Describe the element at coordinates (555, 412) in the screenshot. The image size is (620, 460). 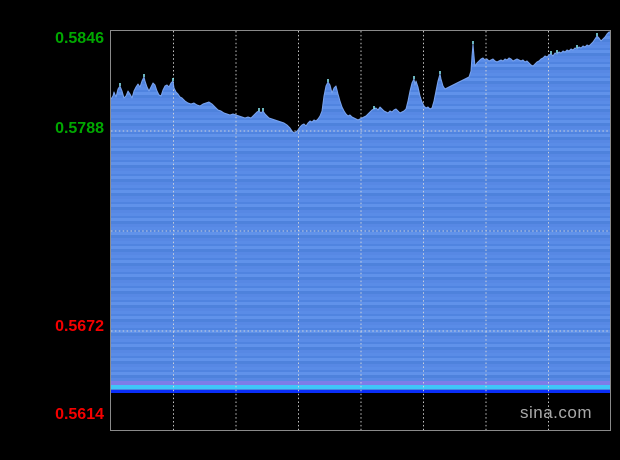
I see `watermark-sina: sina.com` at that location.